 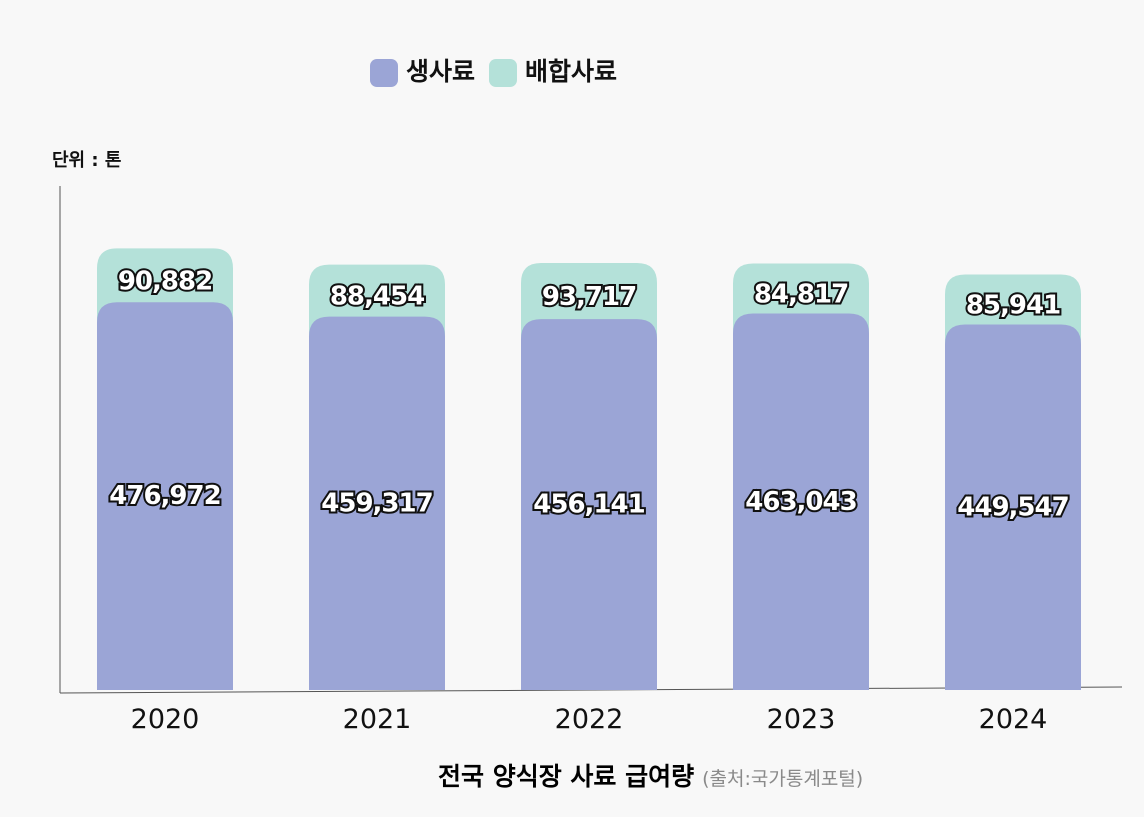 I want to click on x-tick-label-2021: 2021, so click(x=377, y=719).